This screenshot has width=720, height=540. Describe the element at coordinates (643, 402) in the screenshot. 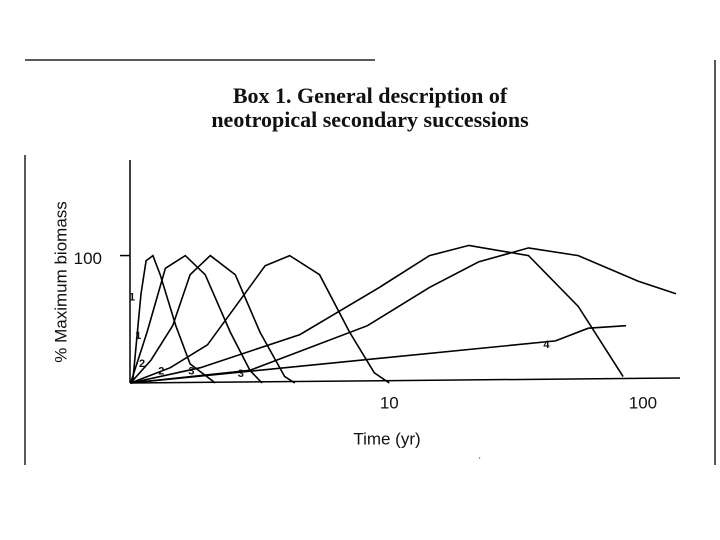

I see `x-tick-label: 100` at that location.